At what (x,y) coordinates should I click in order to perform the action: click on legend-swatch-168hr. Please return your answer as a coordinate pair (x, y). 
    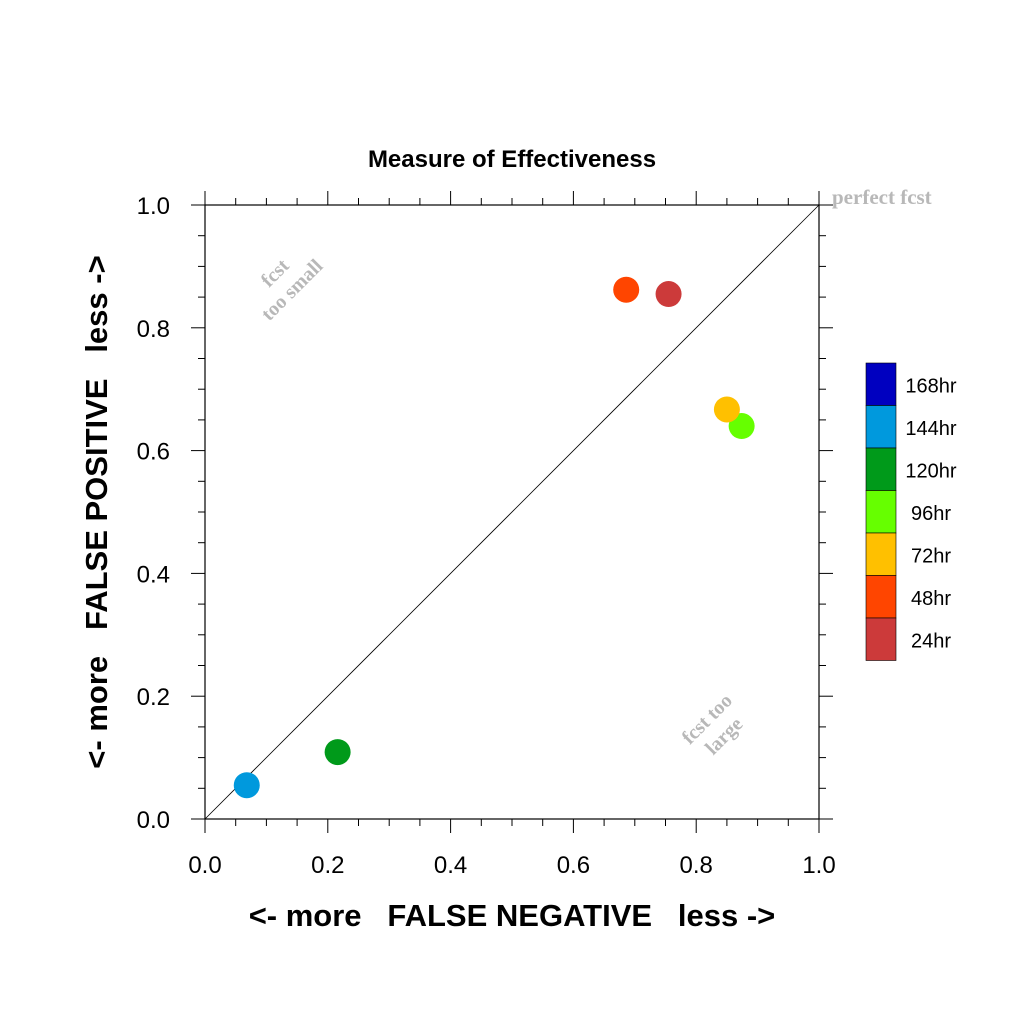
    Looking at the image, I should click on (881, 384).